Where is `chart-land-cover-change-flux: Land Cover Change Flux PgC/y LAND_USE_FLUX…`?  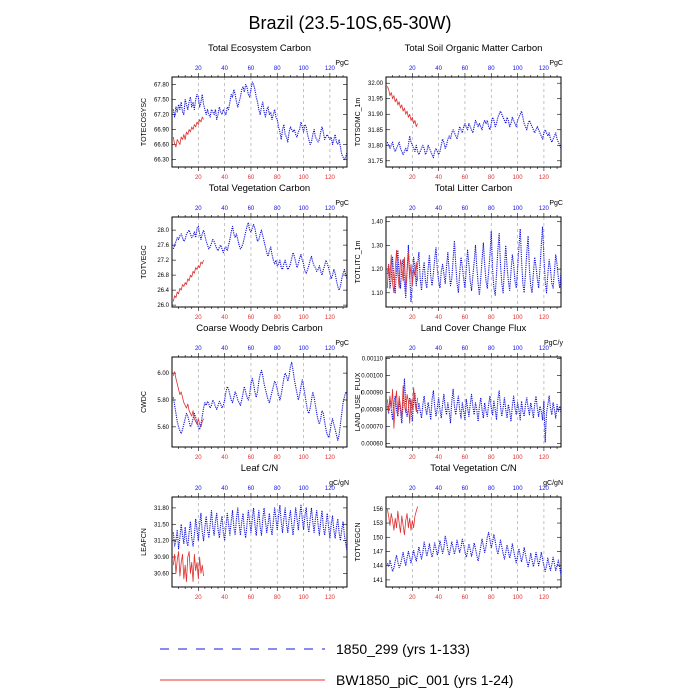
chart-land-cover-change-flux: Land Cover Change Flux PgC/y LAND_USE_FLUX… is located at coordinates (459, 392).